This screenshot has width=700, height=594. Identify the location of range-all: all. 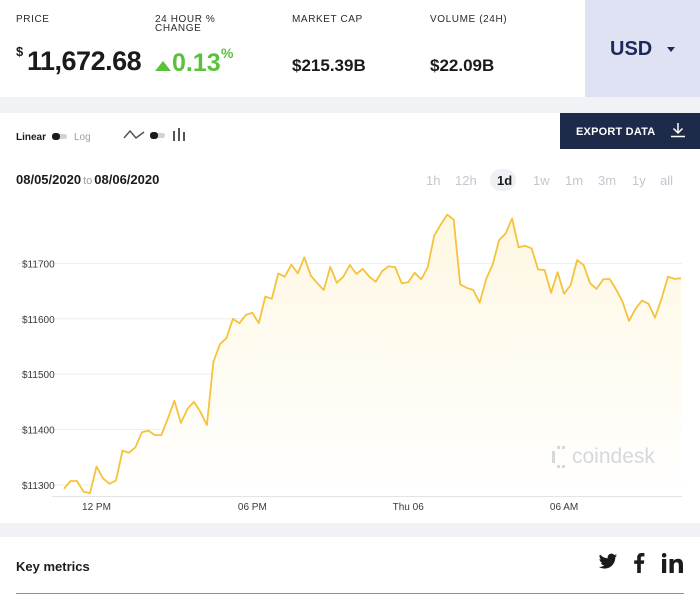
(667, 180).